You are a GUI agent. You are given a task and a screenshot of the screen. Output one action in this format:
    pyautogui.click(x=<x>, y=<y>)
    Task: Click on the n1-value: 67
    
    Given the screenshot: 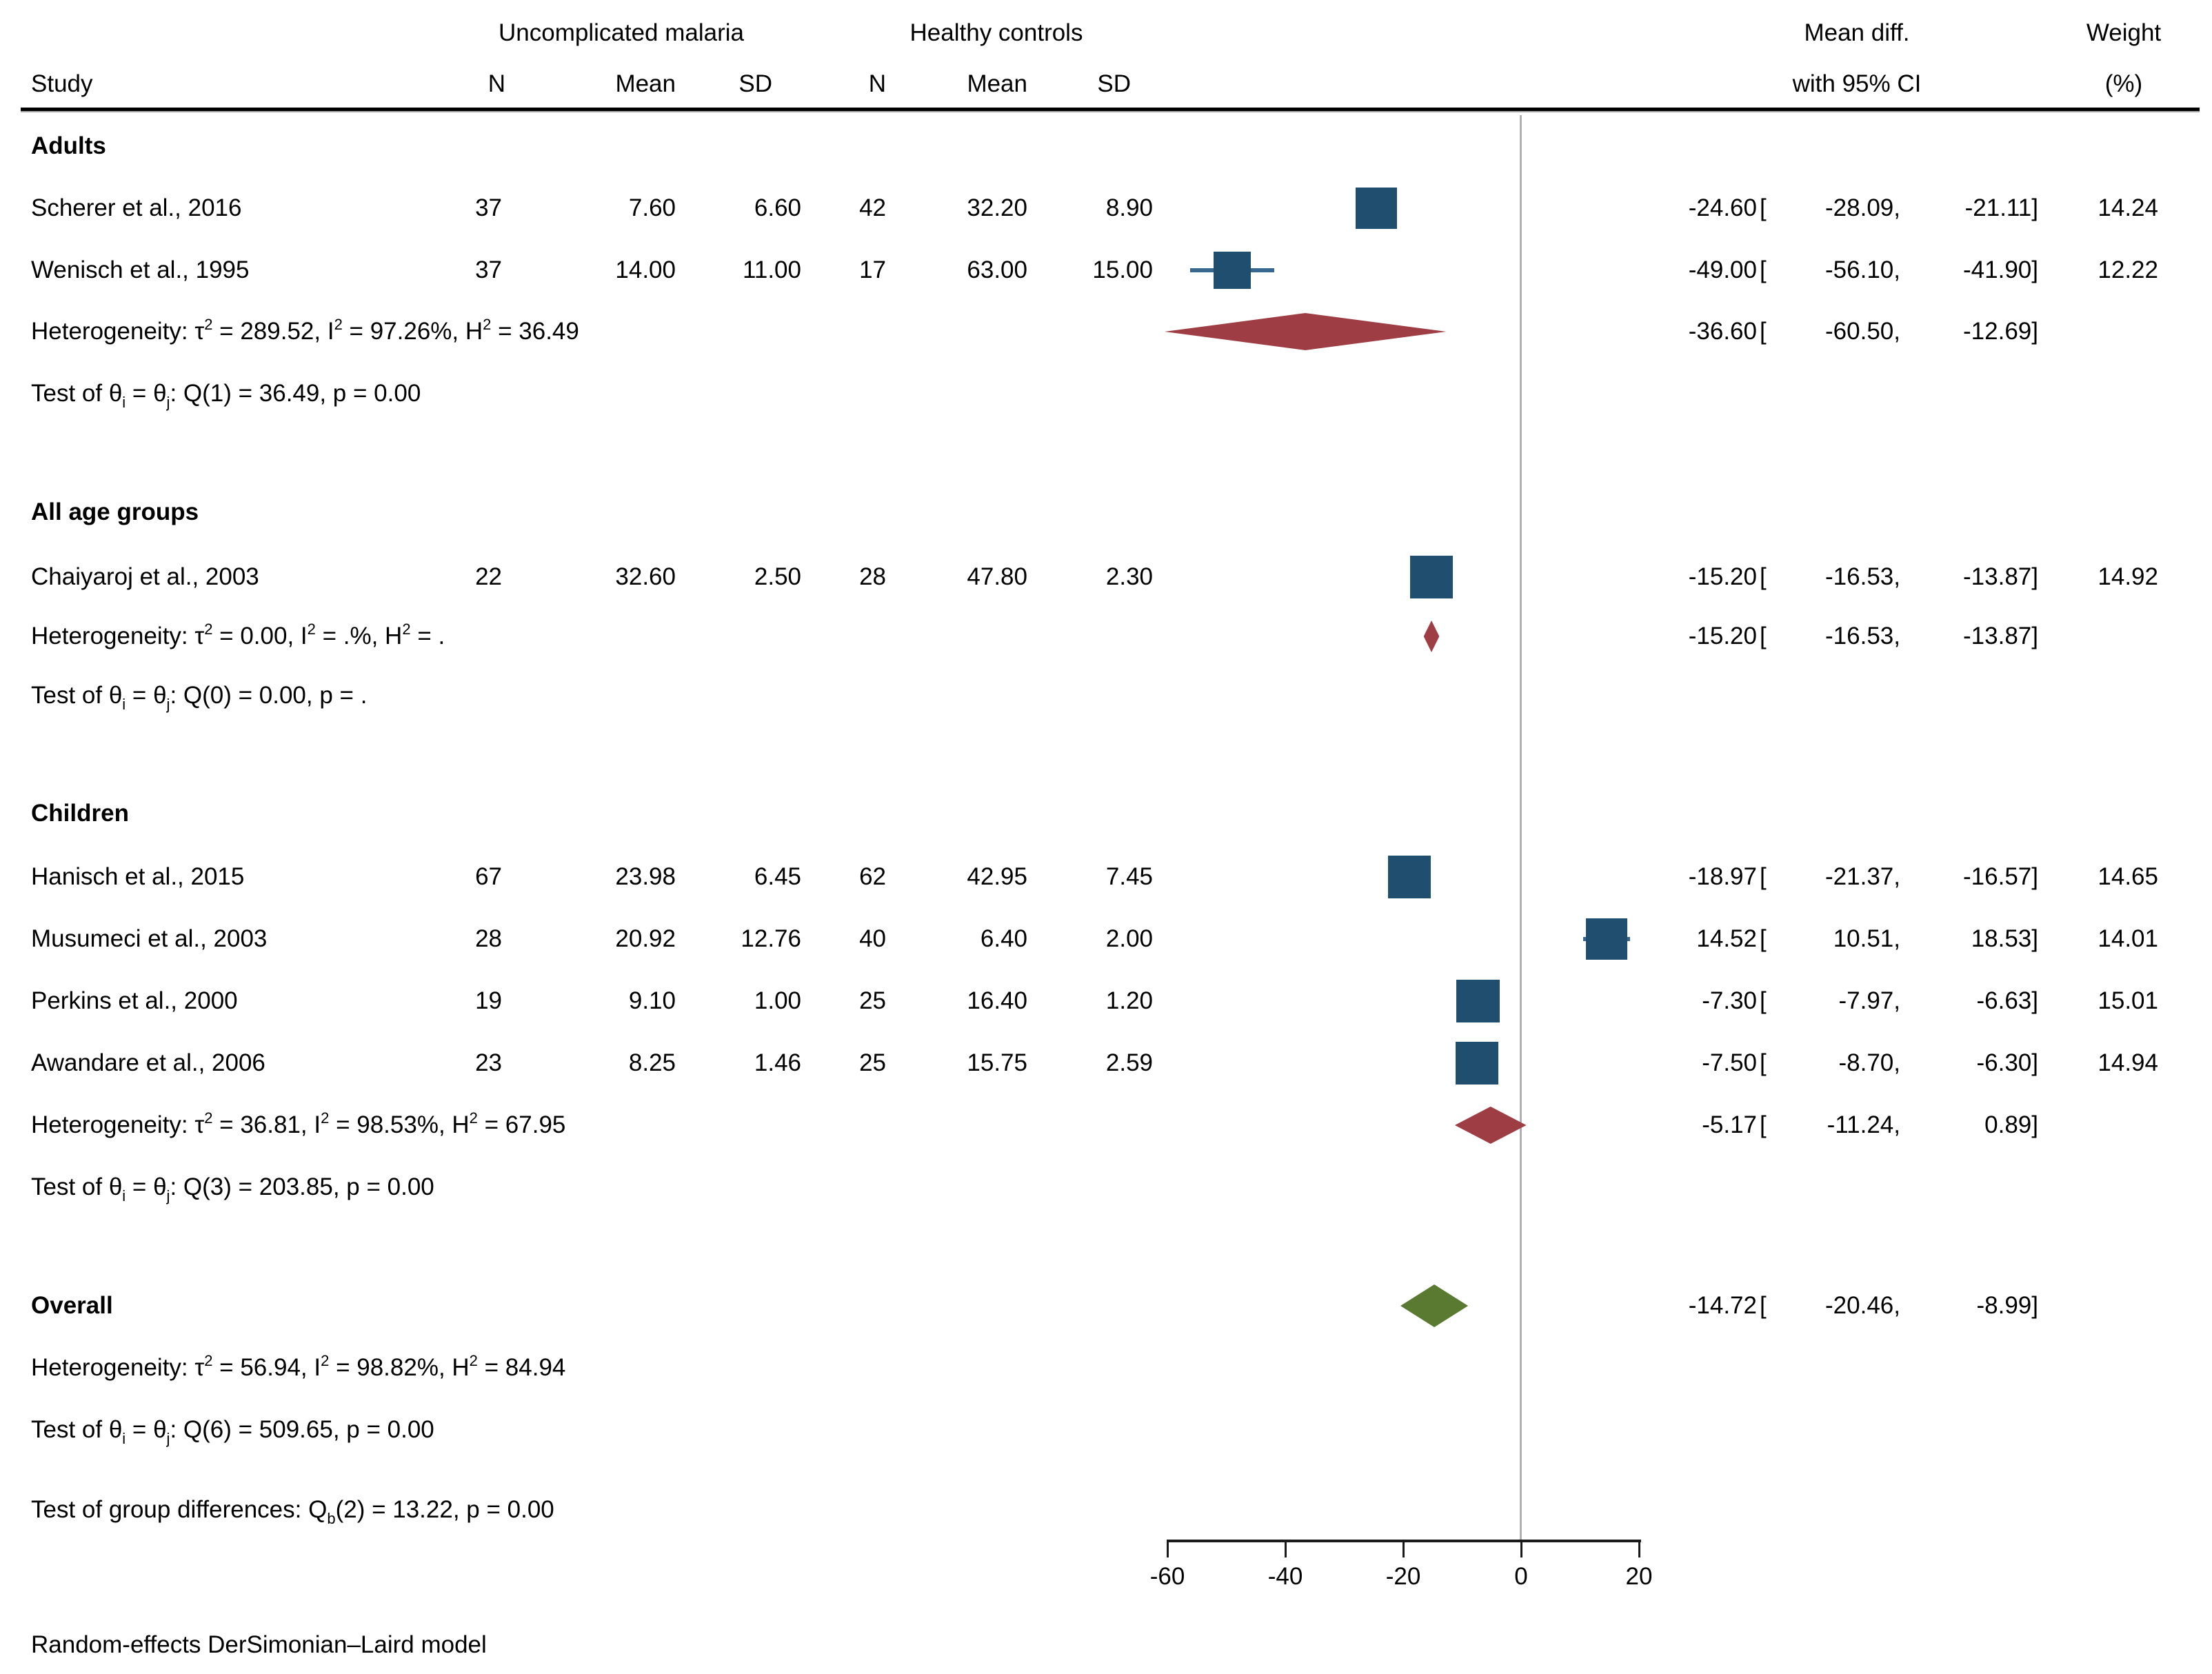 What is the action you would take?
    pyautogui.click(x=488, y=876)
    